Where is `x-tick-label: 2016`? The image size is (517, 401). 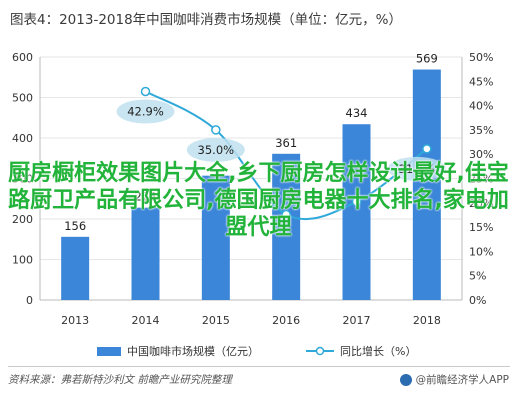 x-tick-label: 2016 is located at coordinates (286, 320).